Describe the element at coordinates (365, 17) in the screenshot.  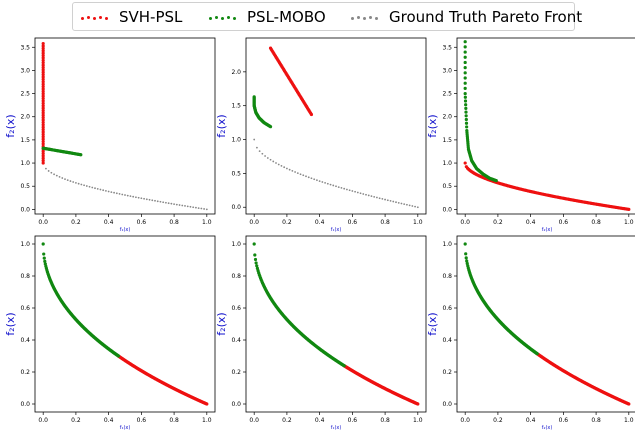
I see `legend-marker-truth` at that location.